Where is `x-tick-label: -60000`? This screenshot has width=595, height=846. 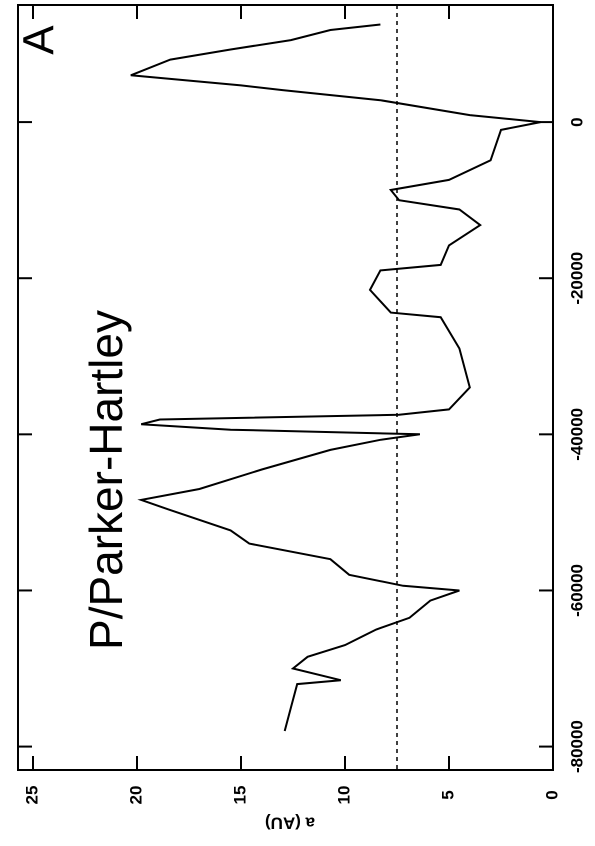 x-tick-label: -60000 is located at coordinates (576, 590).